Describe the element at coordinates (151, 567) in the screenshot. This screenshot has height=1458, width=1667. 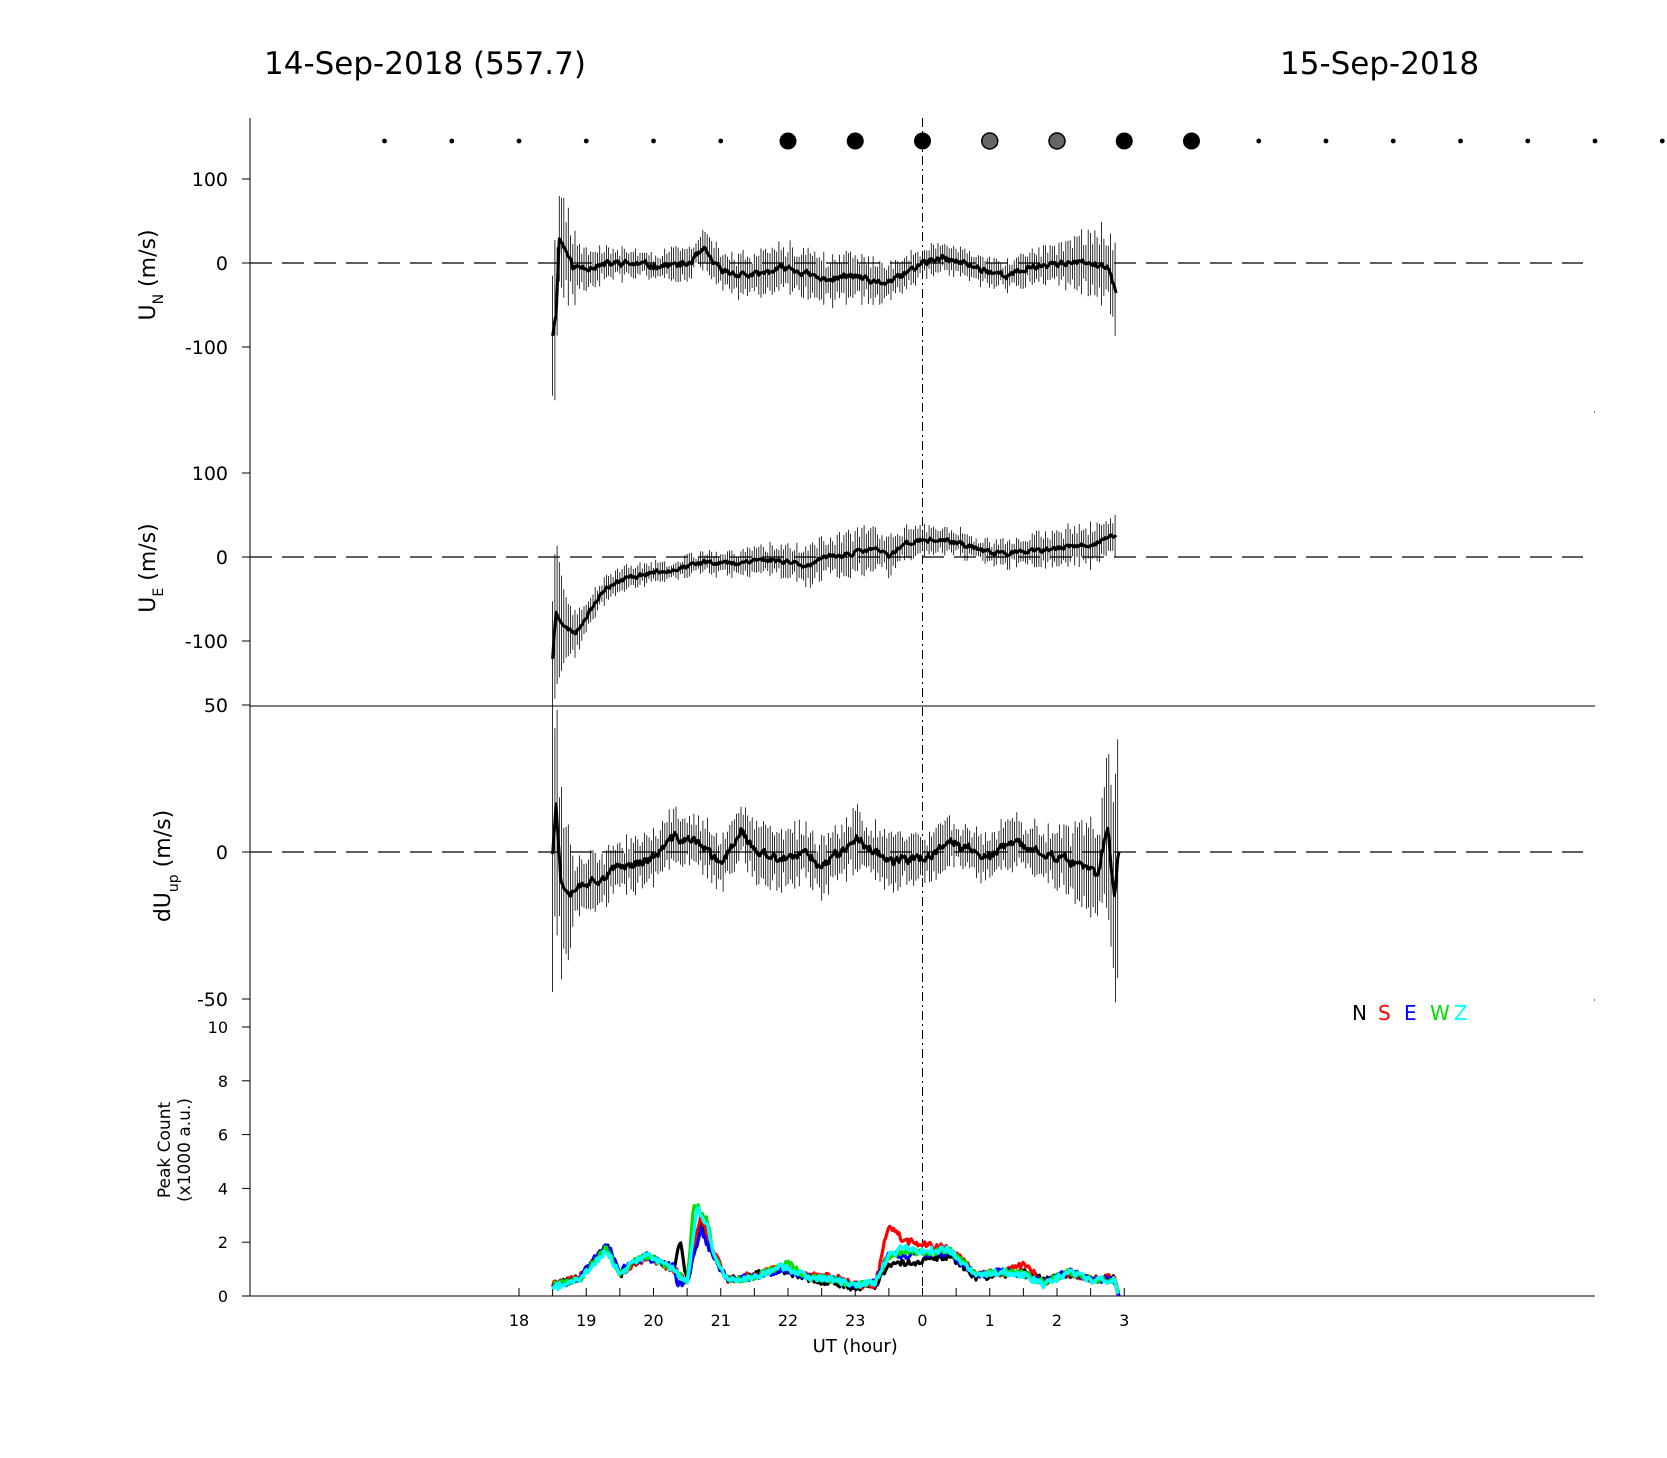
I see `y-axis-label-UE: UE (m/s)` at that location.